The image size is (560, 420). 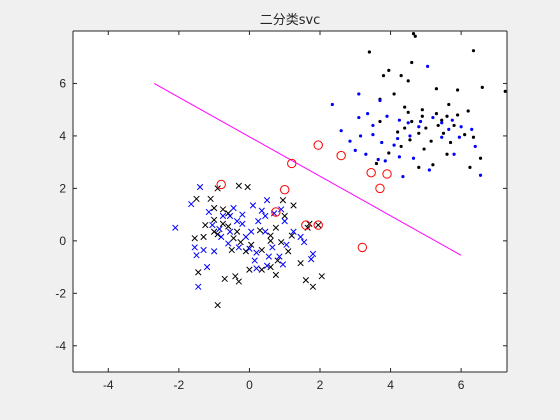 What do you see at coordinates (290, 20) in the screenshot?
I see `chart-title: 二分类svc` at bounding box center [290, 20].